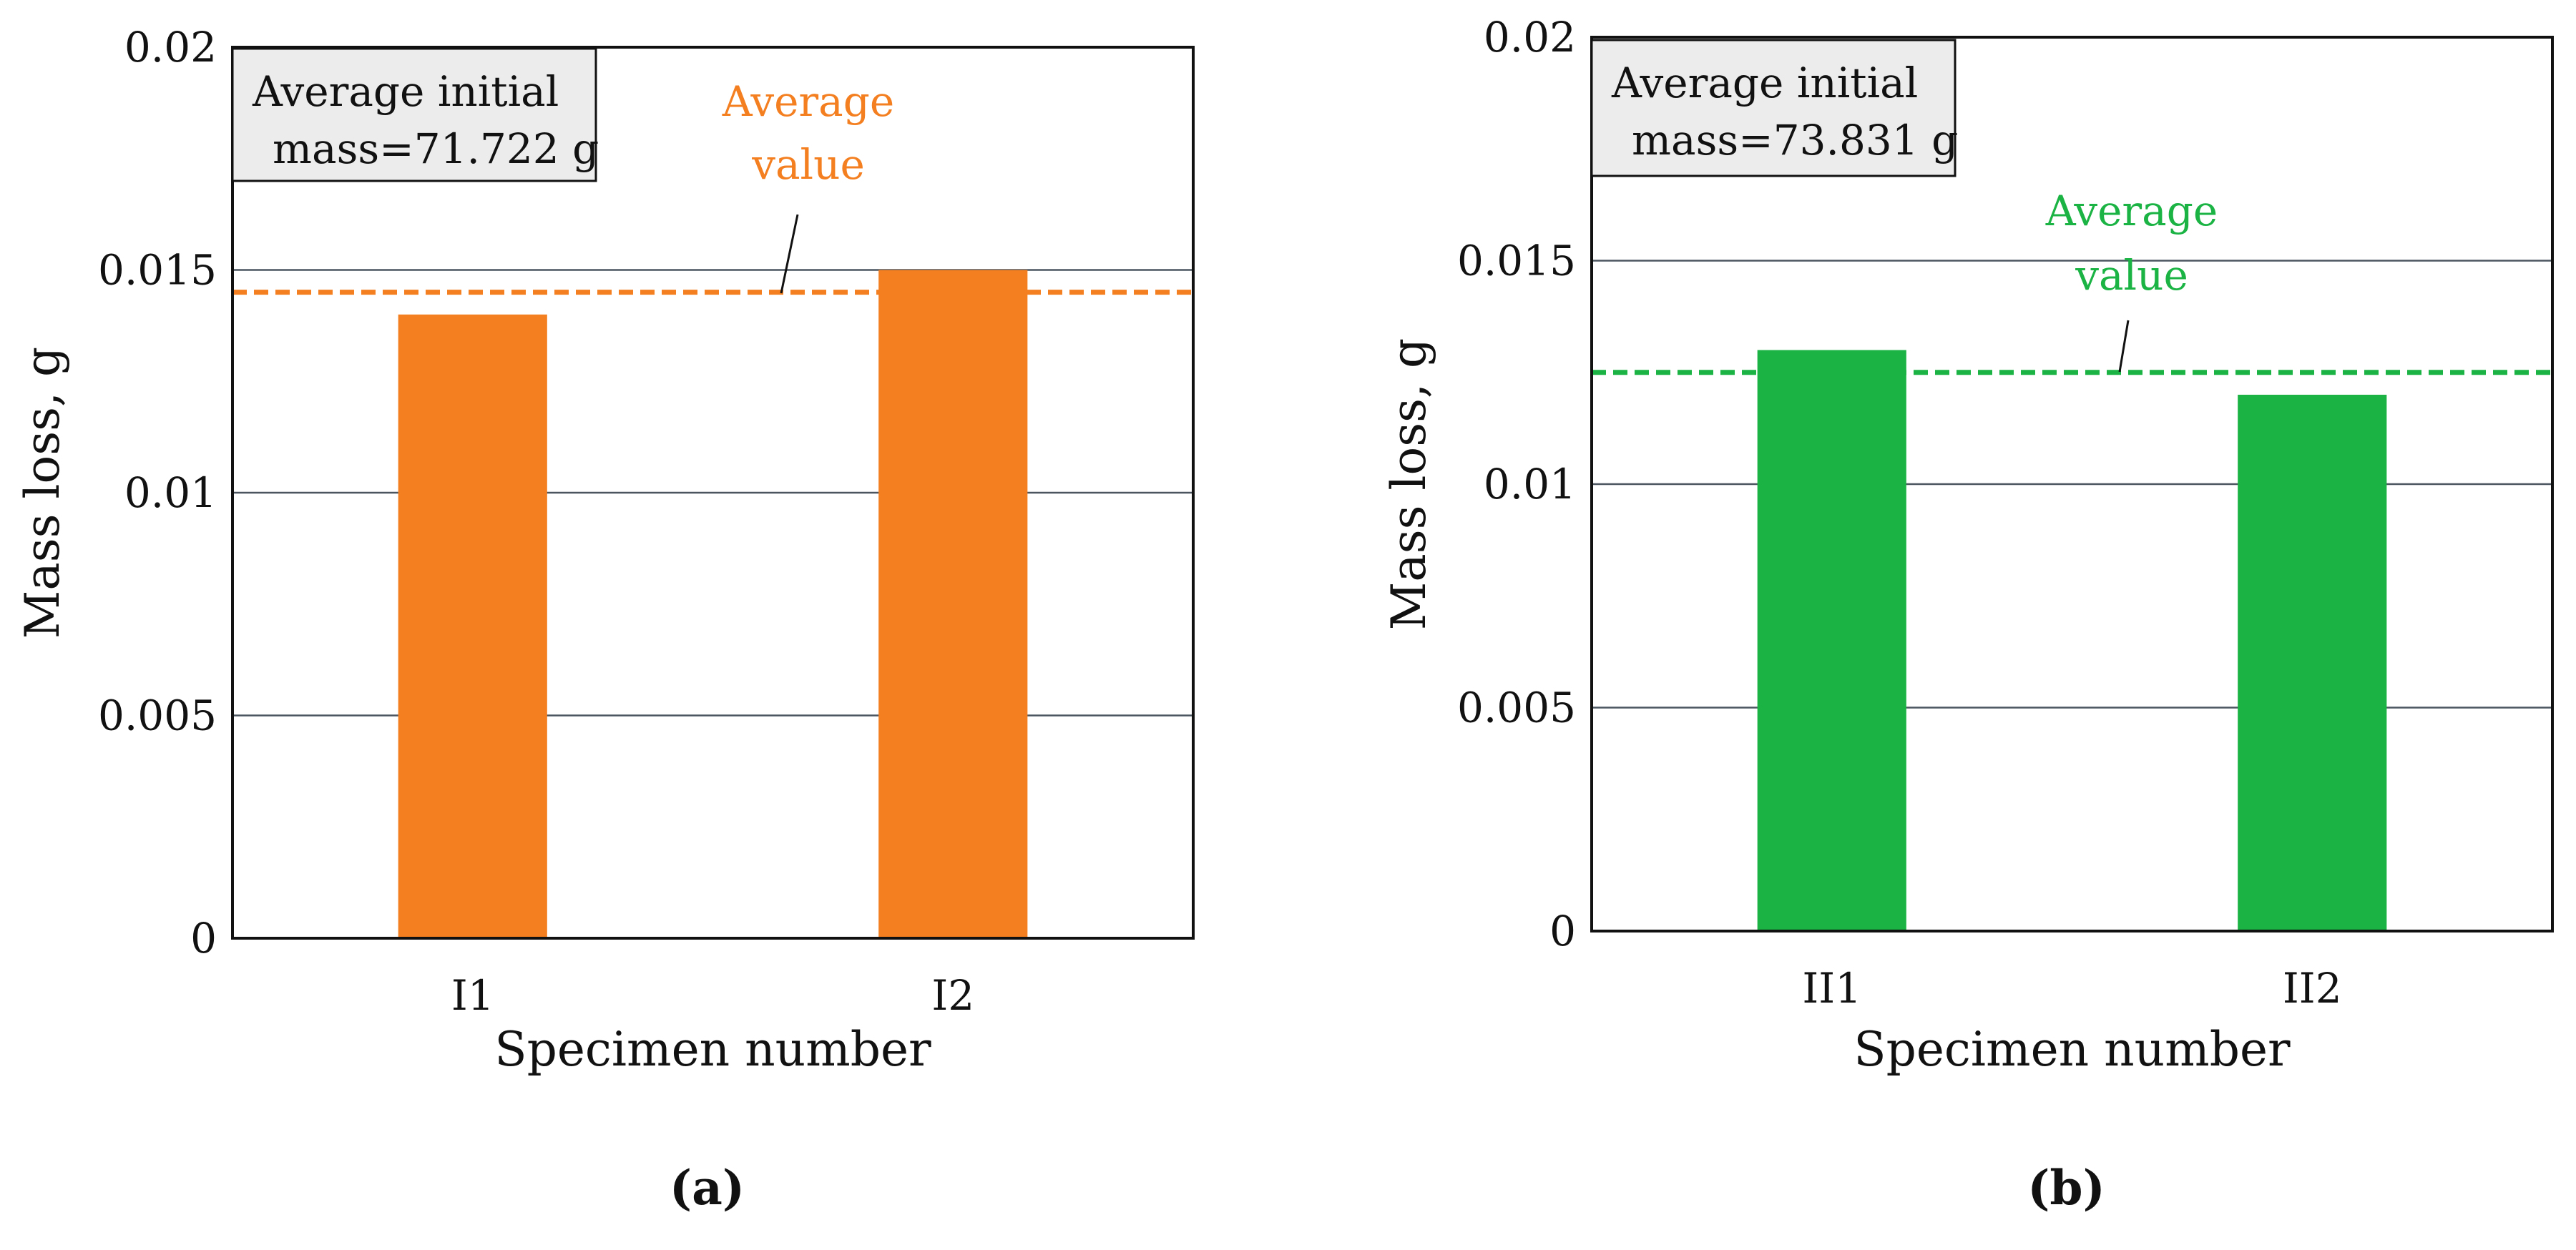 This screenshot has height=1250, width=2576. What do you see at coordinates (2066, 1188) in the screenshot?
I see `panel-label: (b)` at bounding box center [2066, 1188].